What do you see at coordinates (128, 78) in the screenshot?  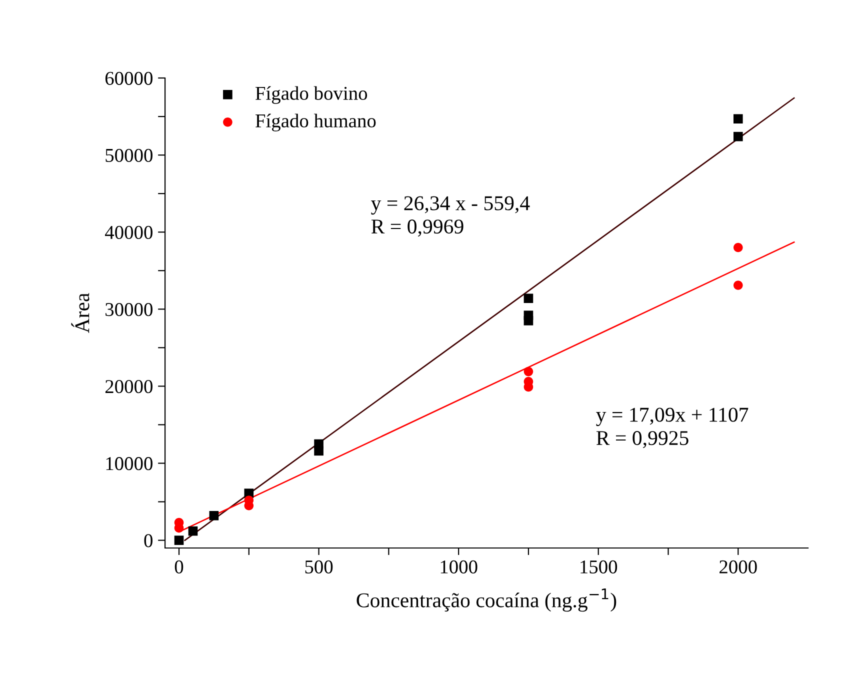 I see `y-tick-label: 60000` at bounding box center [128, 78].